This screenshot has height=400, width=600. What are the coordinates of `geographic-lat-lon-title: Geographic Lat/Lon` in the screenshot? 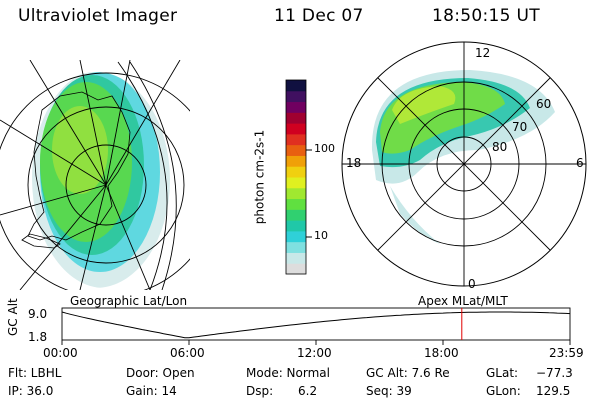 It's located at (129, 301).